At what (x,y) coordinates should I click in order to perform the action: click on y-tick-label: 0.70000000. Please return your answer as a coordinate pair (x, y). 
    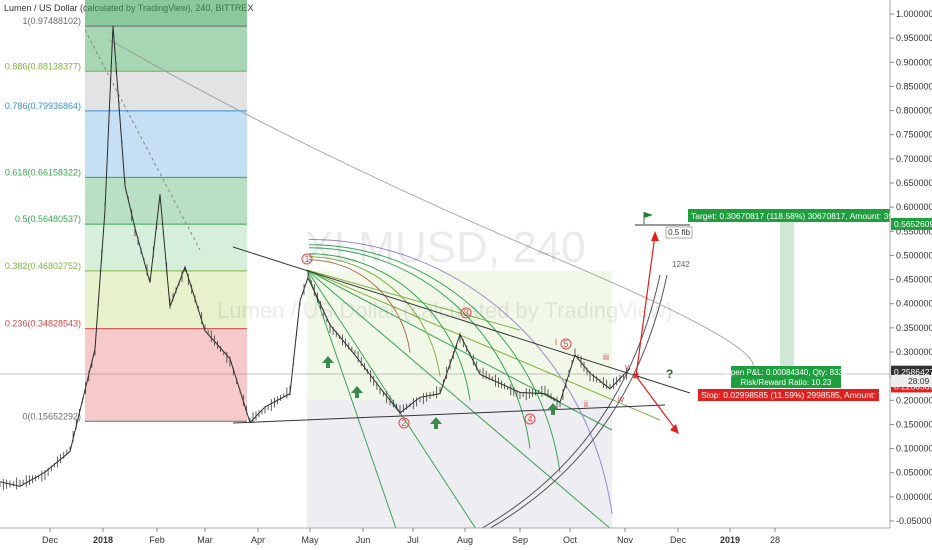
    Looking at the image, I should click on (914, 159).